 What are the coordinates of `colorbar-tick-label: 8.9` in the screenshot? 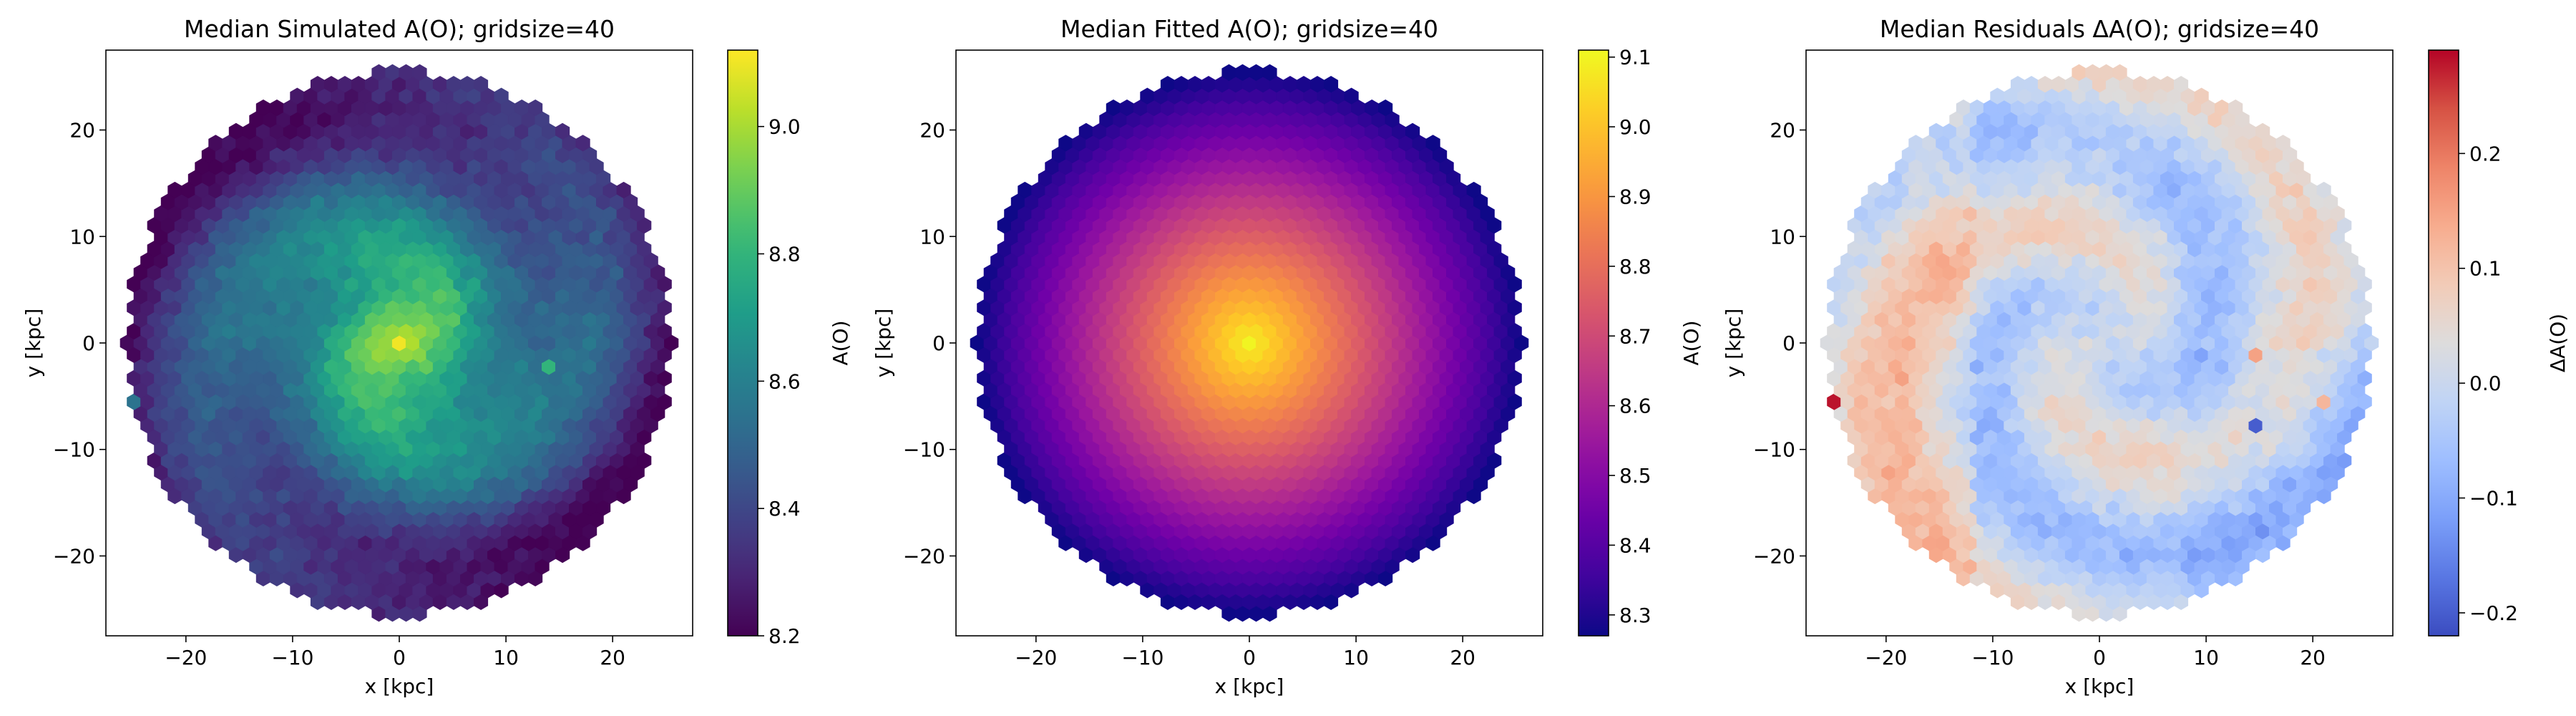 It's located at (1635, 197).